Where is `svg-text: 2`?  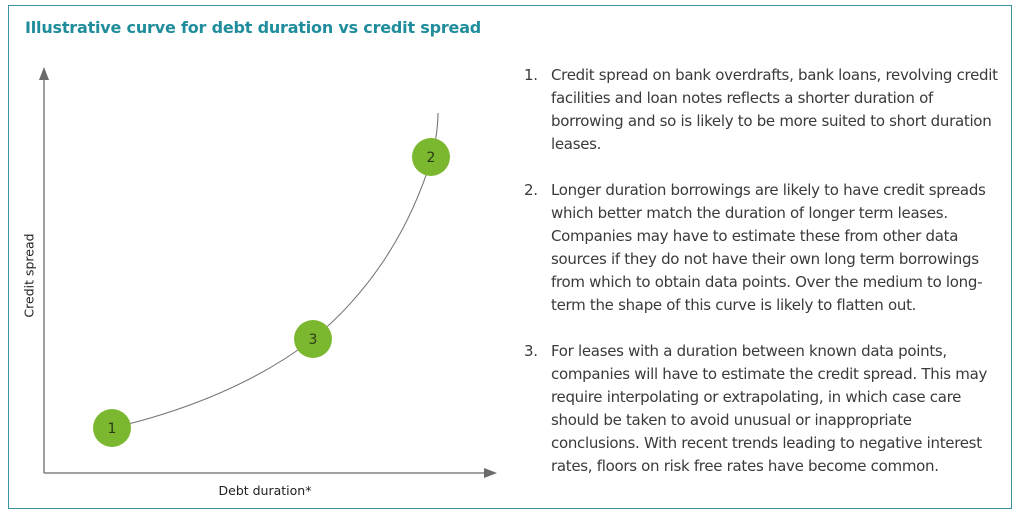
svg-text: 2 is located at coordinates (431, 158).